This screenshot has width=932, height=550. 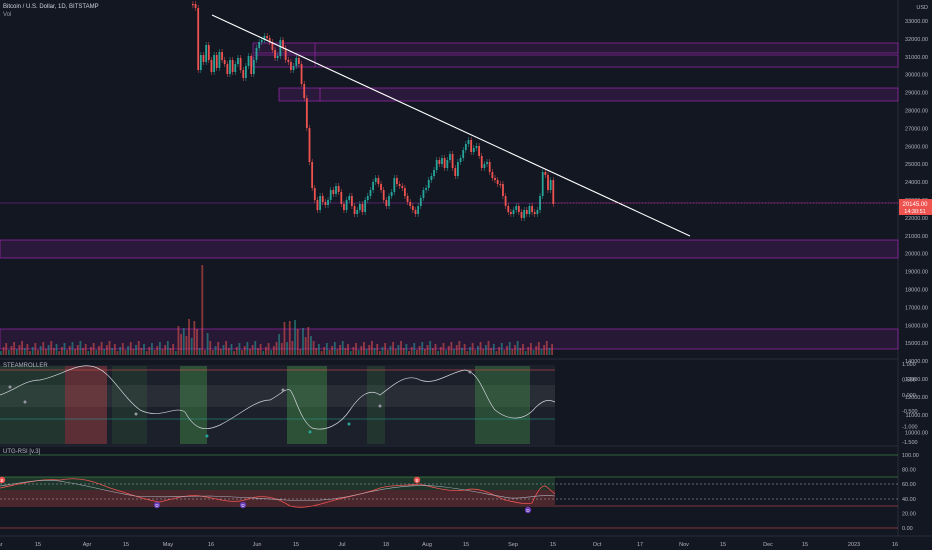 I want to click on steamroller-label: STEAMROLLER, so click(x=25, y=366).